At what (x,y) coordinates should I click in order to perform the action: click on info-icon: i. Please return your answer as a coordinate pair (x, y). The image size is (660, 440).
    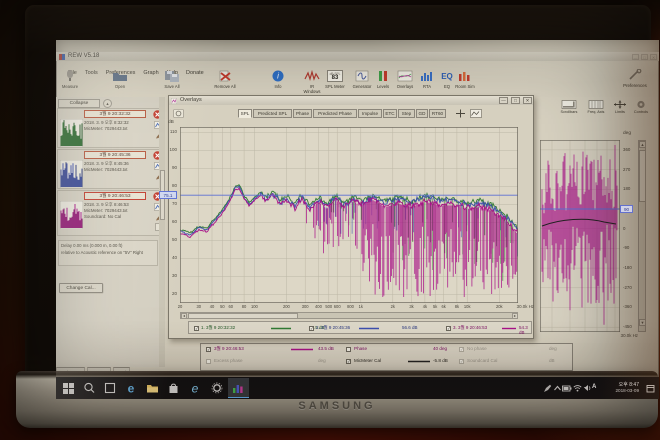
    Looking at the image, I should click on (278, 76).